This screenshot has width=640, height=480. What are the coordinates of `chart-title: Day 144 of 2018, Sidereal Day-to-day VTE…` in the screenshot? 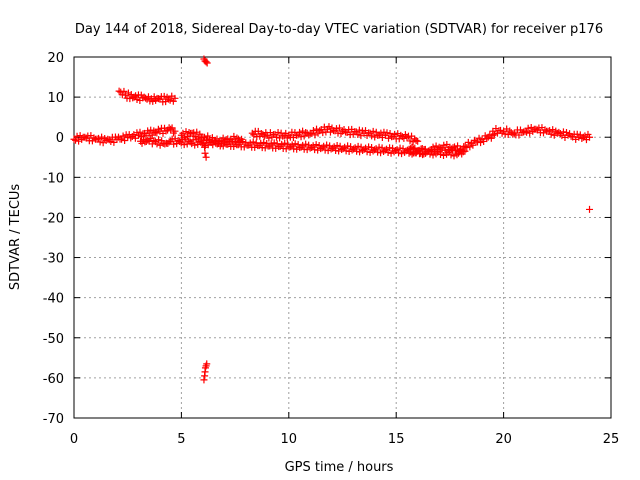 It's located at (339, 29).